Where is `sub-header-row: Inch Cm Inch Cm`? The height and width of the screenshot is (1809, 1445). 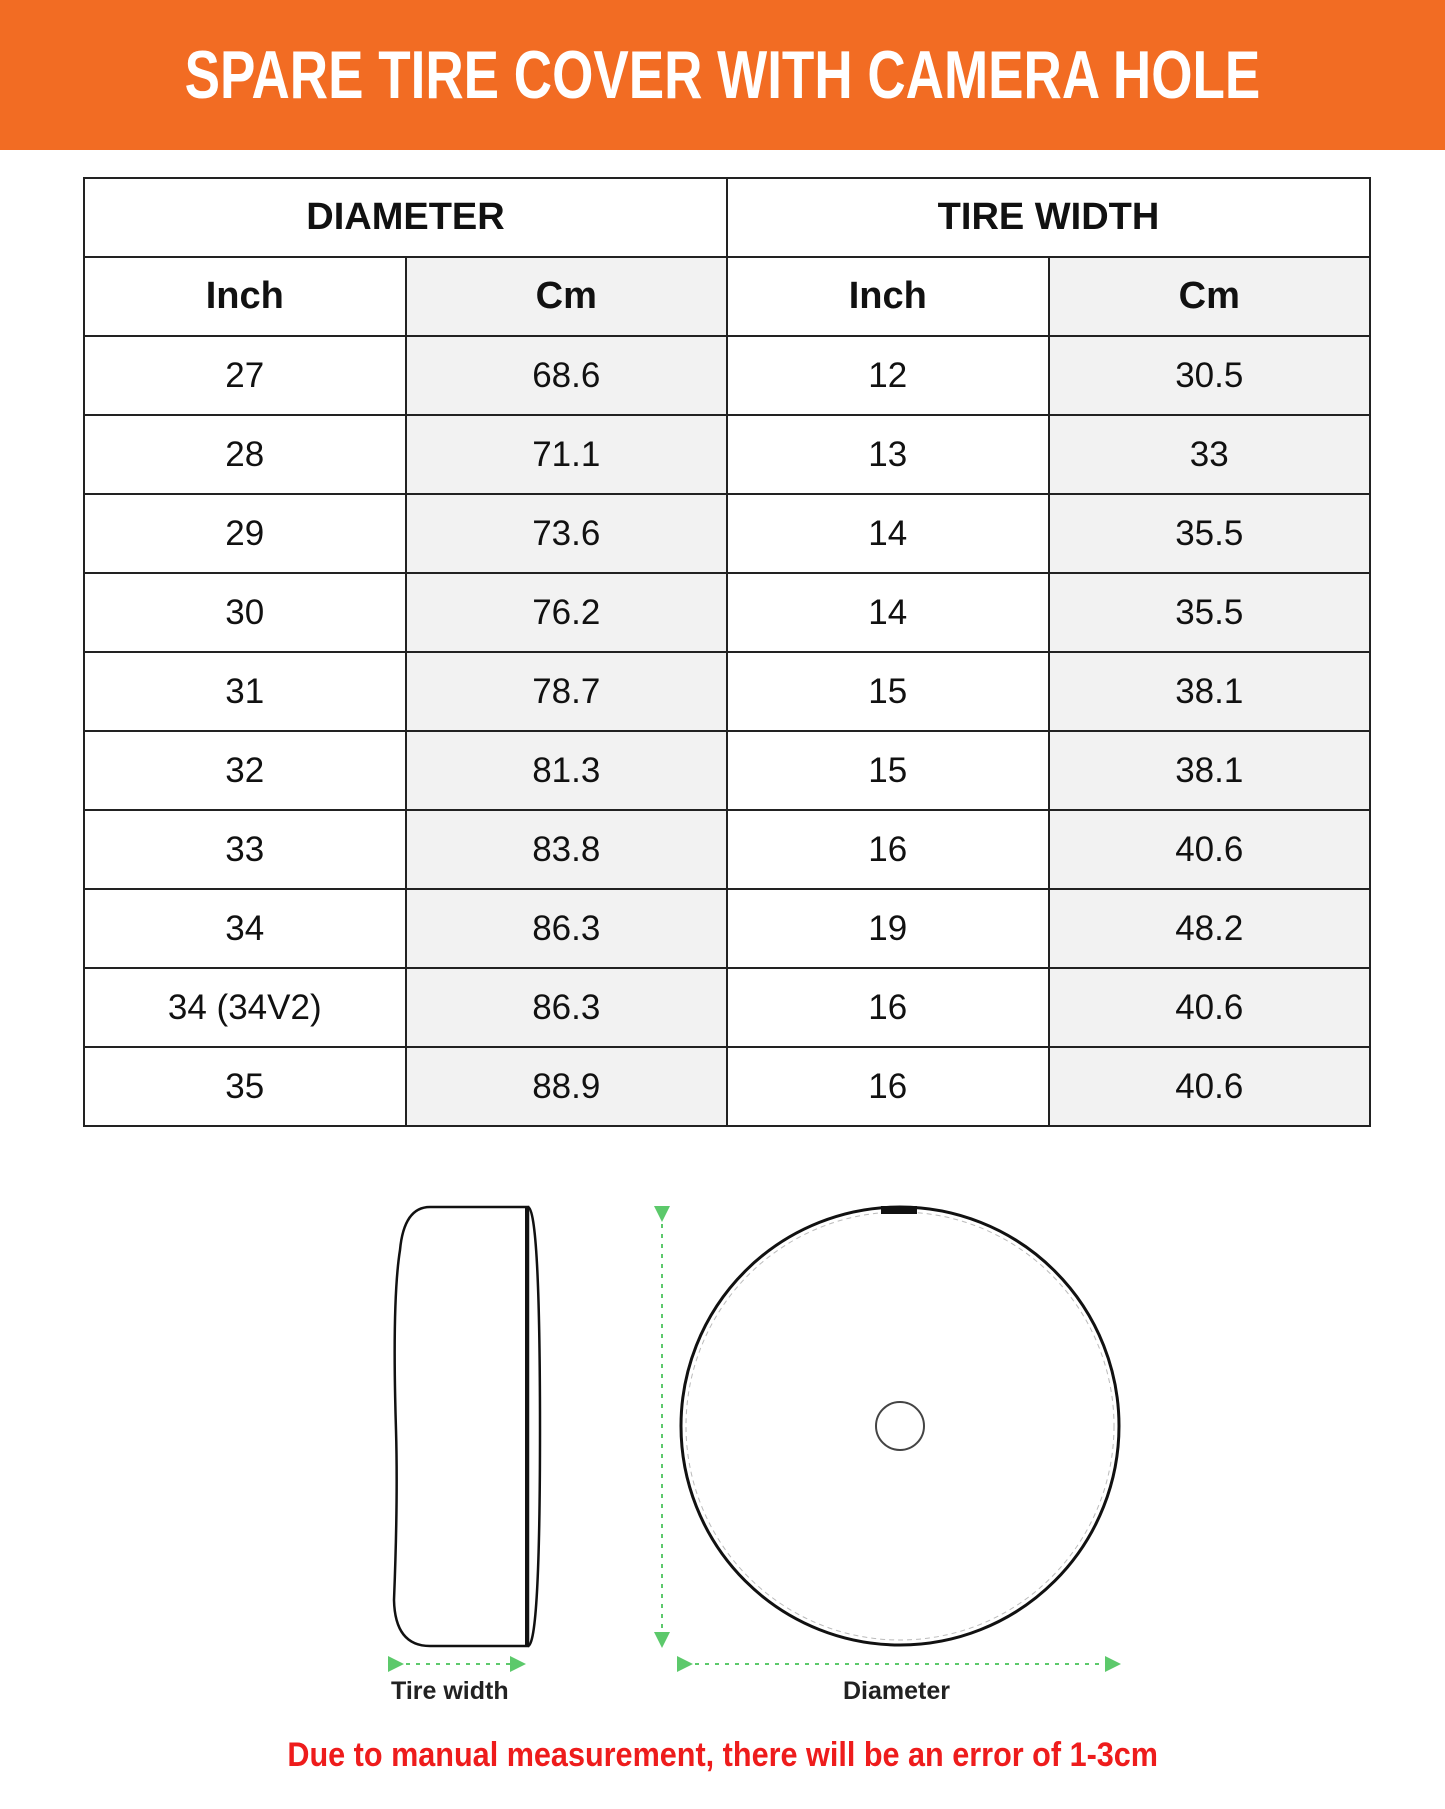 sub-header-row: Inch Cm Inch Cm is located at coordinates (727, 296).